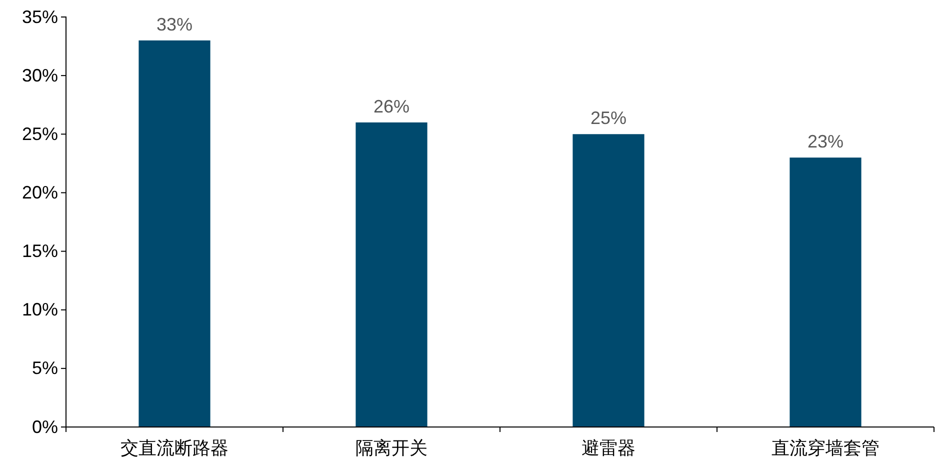 This screenshot has width=938, height=464. I want to click on data-label: 33%, so click(174, 24).